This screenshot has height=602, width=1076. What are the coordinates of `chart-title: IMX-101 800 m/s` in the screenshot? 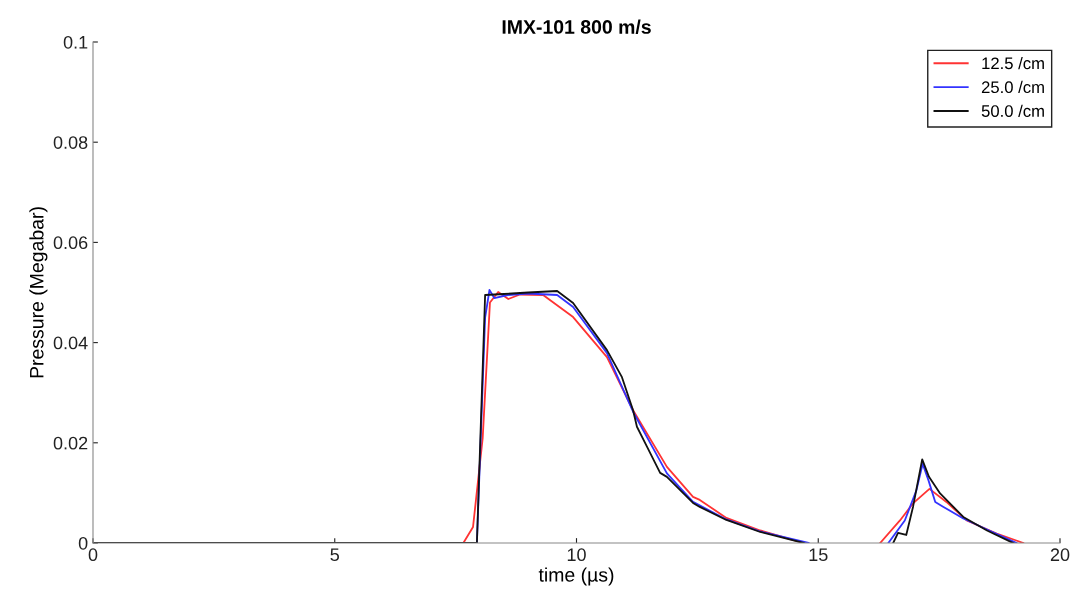 It's located at (576, 27).